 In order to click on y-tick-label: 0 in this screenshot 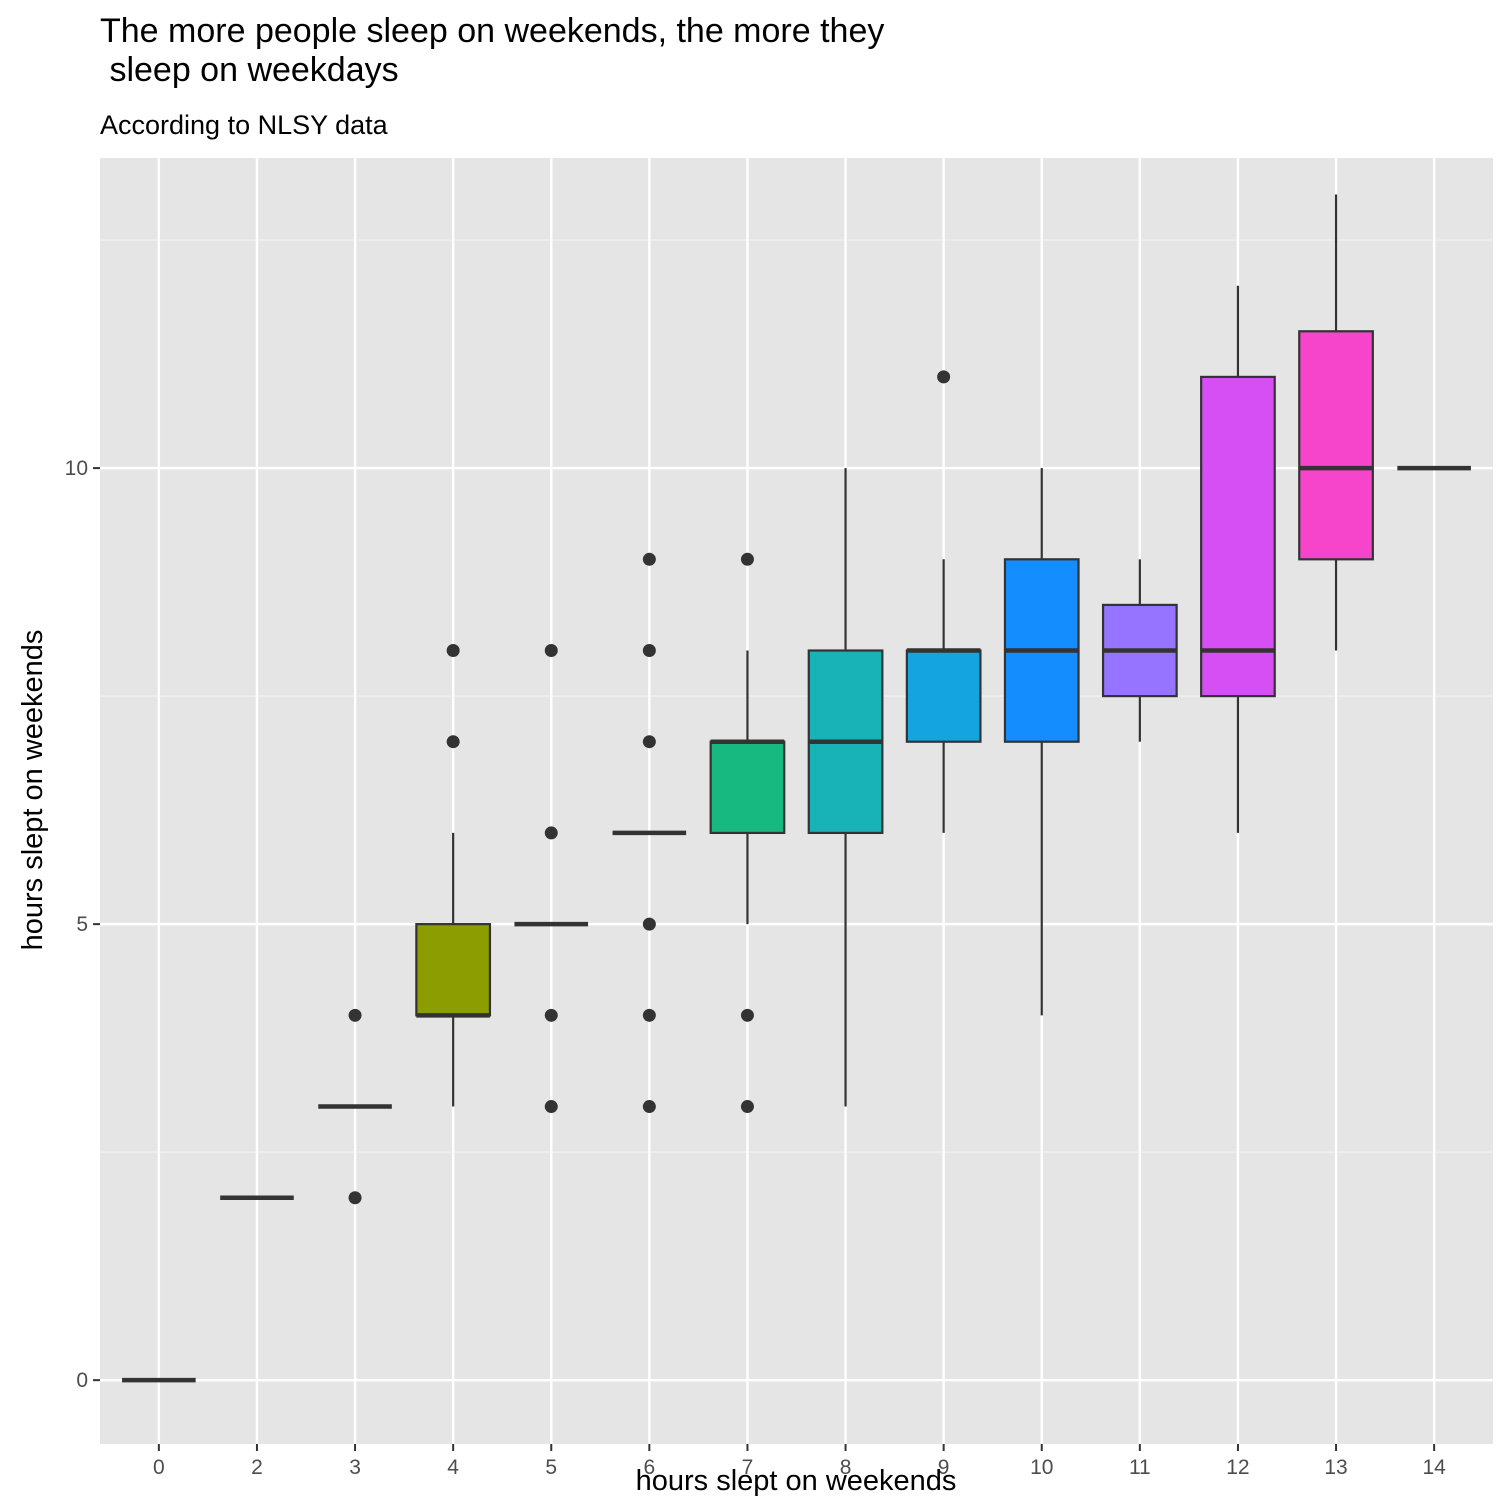, I will do `click(82, 1380)`.